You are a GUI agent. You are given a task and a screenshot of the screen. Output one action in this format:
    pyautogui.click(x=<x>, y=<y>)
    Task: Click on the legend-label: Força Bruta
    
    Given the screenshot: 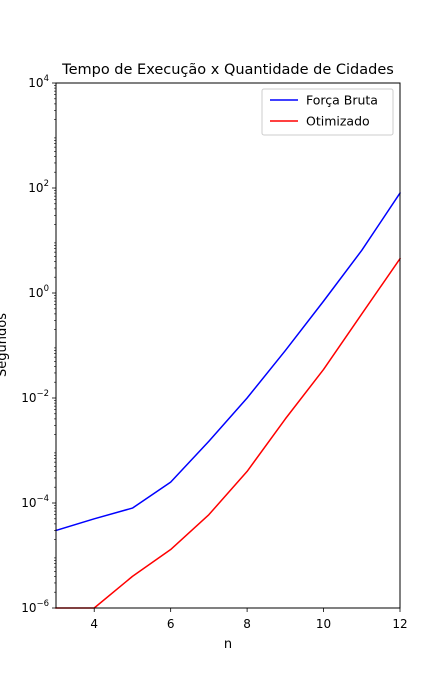 What is the action you would take?
    pyautogui.click(x=342, y=100)
    